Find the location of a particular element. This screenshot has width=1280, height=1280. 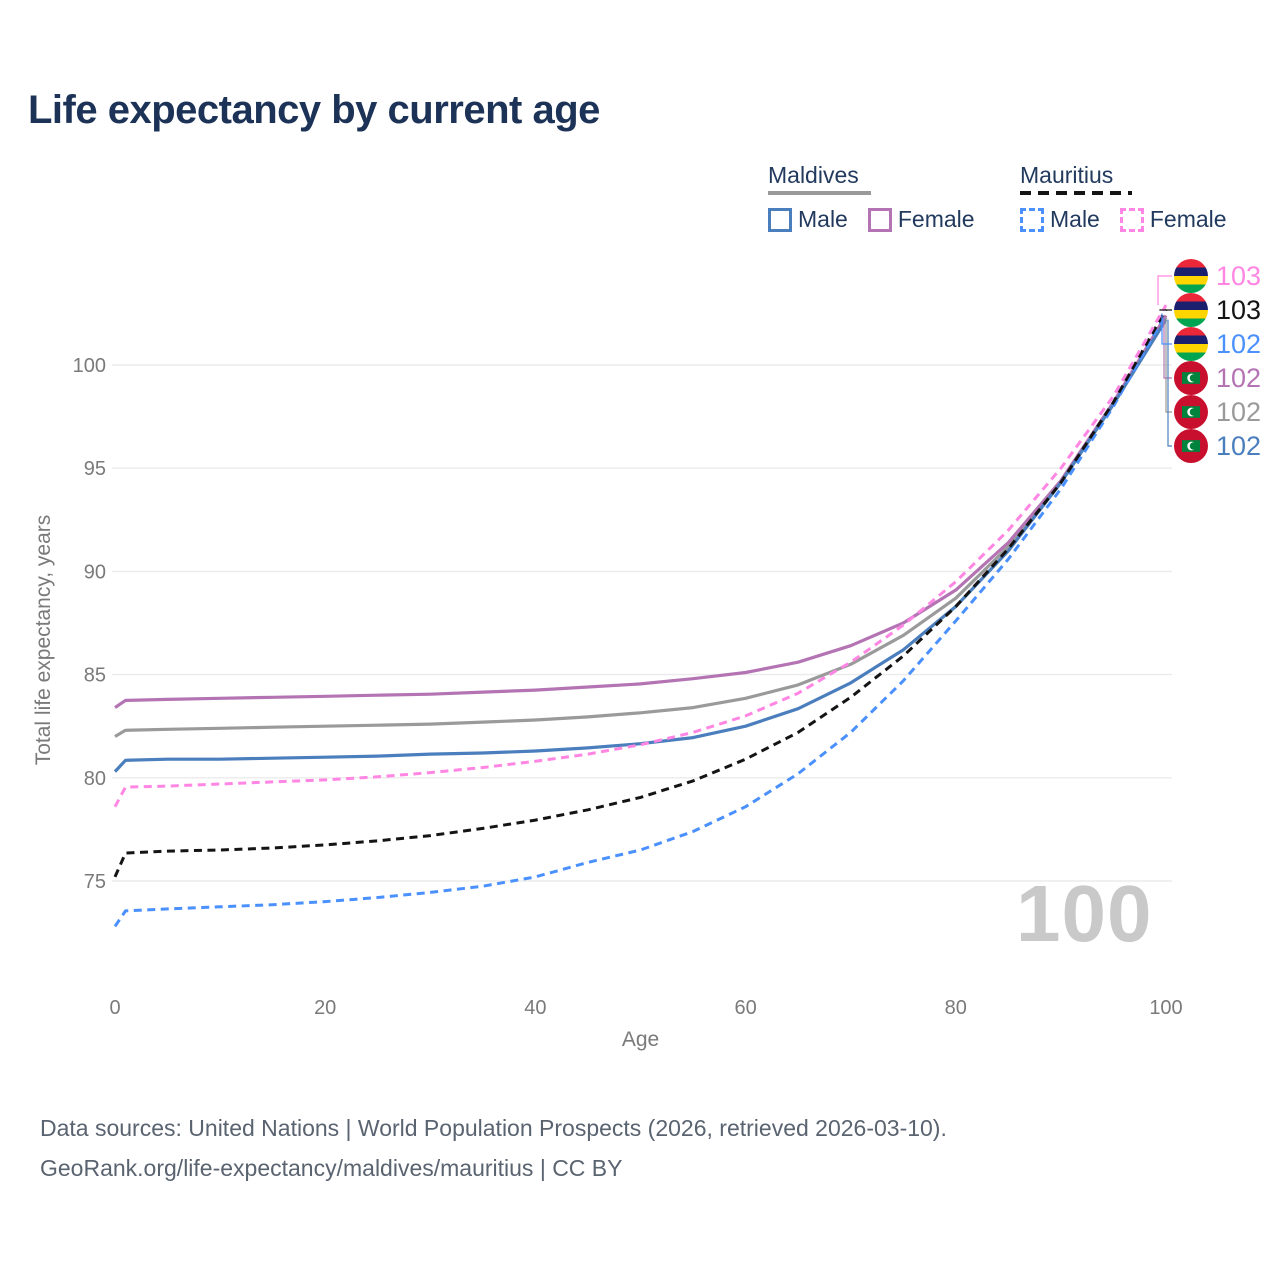

y-tick-label: 80 is located at coordinates (95, 779).